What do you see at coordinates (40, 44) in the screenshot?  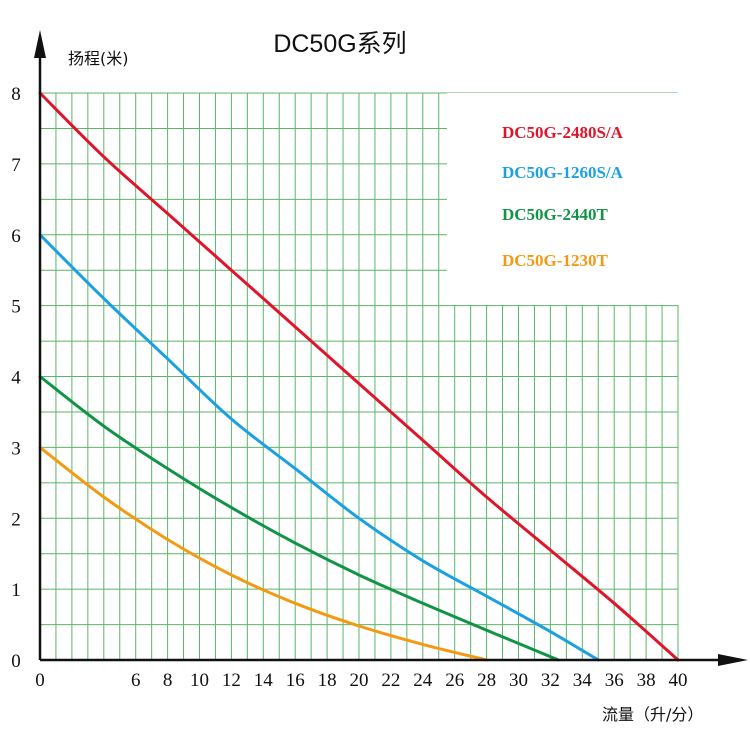 I see `y-axis-arrow` at bounding box center [40, 44].